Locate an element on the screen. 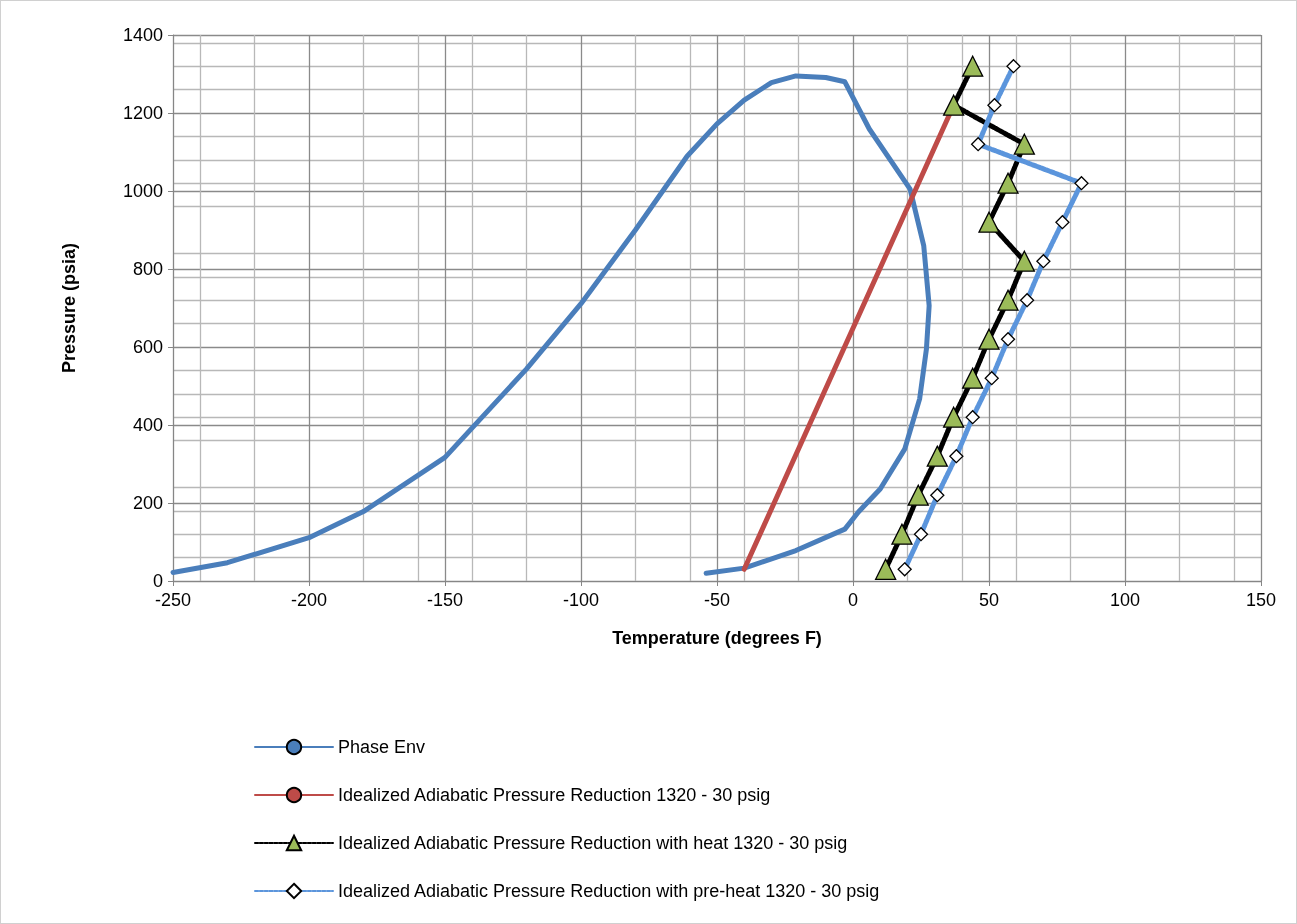 The image size is (1297, 924). y-tick-label: 600 is located at coordinates (147, 347).